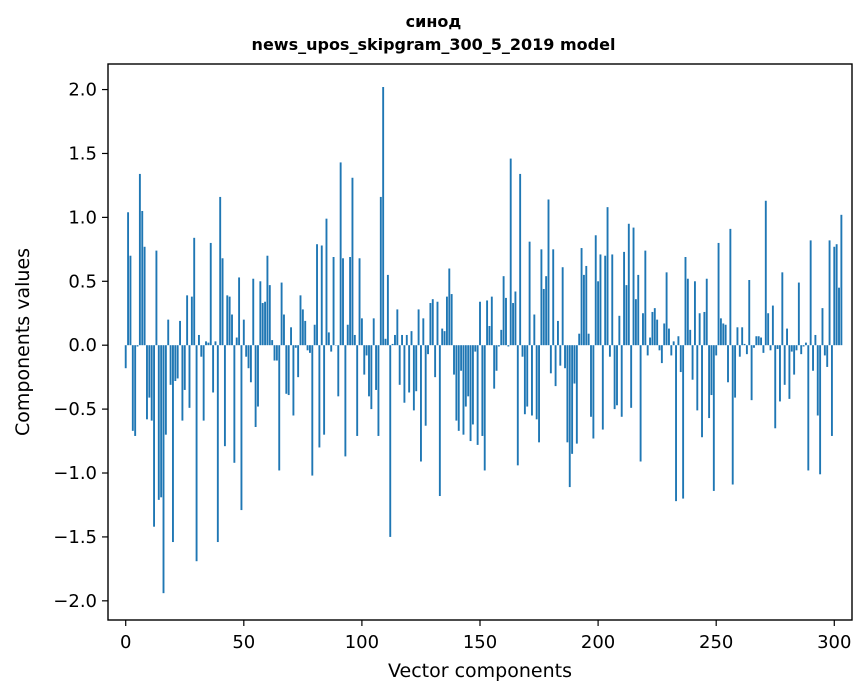  I want to click on chart-subtitle: news_upos_skipgram_300_5_2019 model, so click(433, 44).